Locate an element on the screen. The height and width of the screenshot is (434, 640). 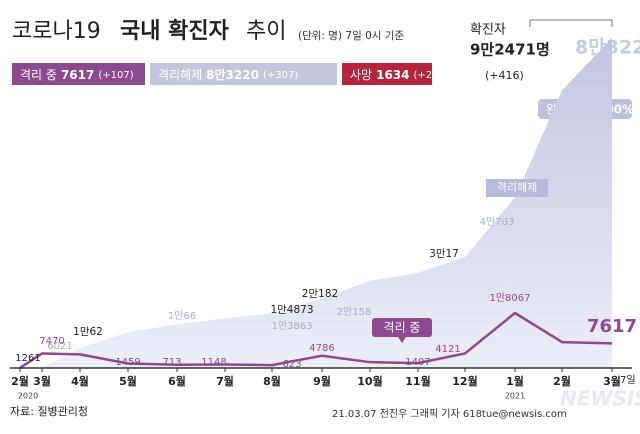
x-tick-label: 7월 is located at coordinates (225, 381).